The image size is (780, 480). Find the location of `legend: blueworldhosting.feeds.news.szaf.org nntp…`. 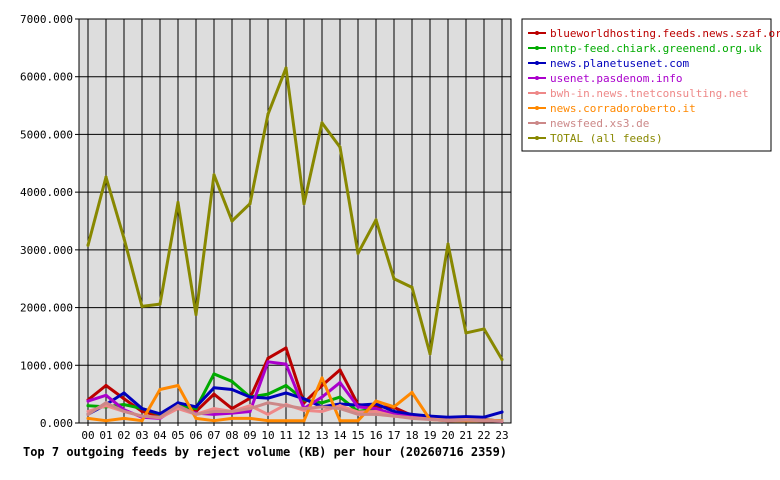

legend: blueworldhosting.feeds.news.szaf.org nntp… is located at coordinates (650, 85).